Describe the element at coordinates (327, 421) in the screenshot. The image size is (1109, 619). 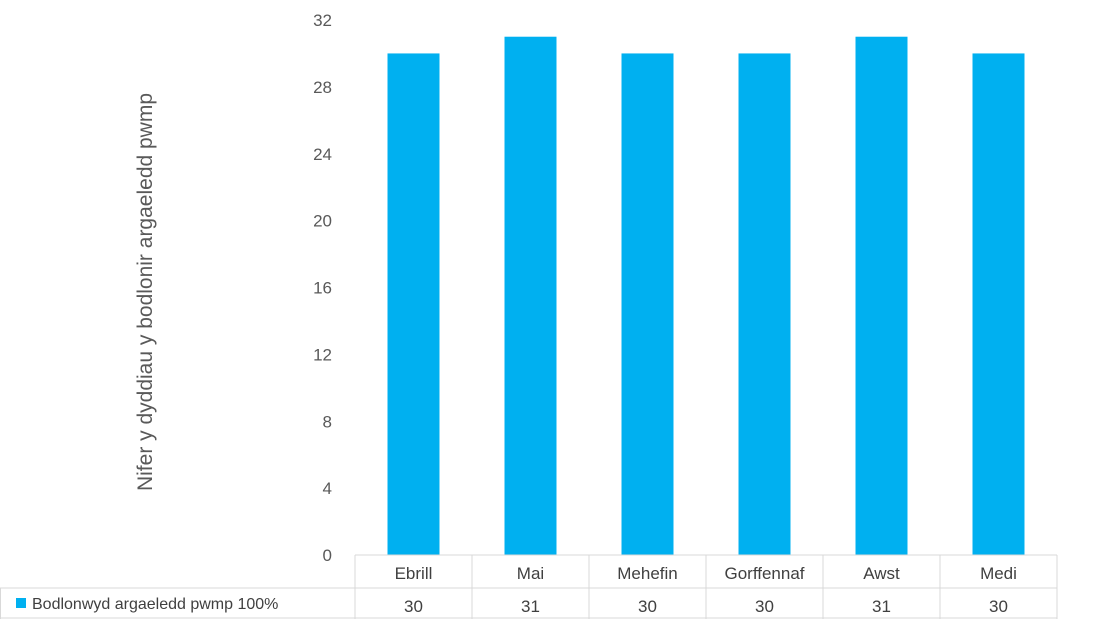
I see `y-tick-label: 8` at that location.